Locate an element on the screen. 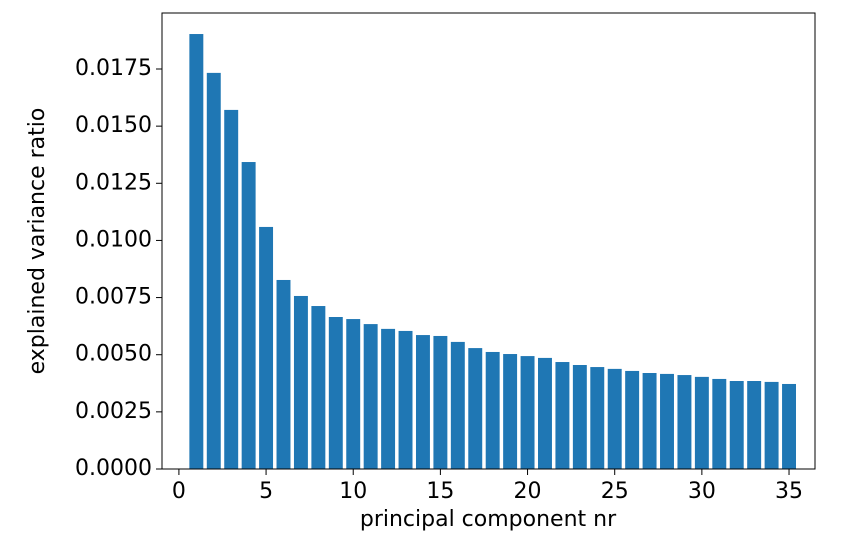  x-tick-label: 0 is located at coordinates (179, 491).